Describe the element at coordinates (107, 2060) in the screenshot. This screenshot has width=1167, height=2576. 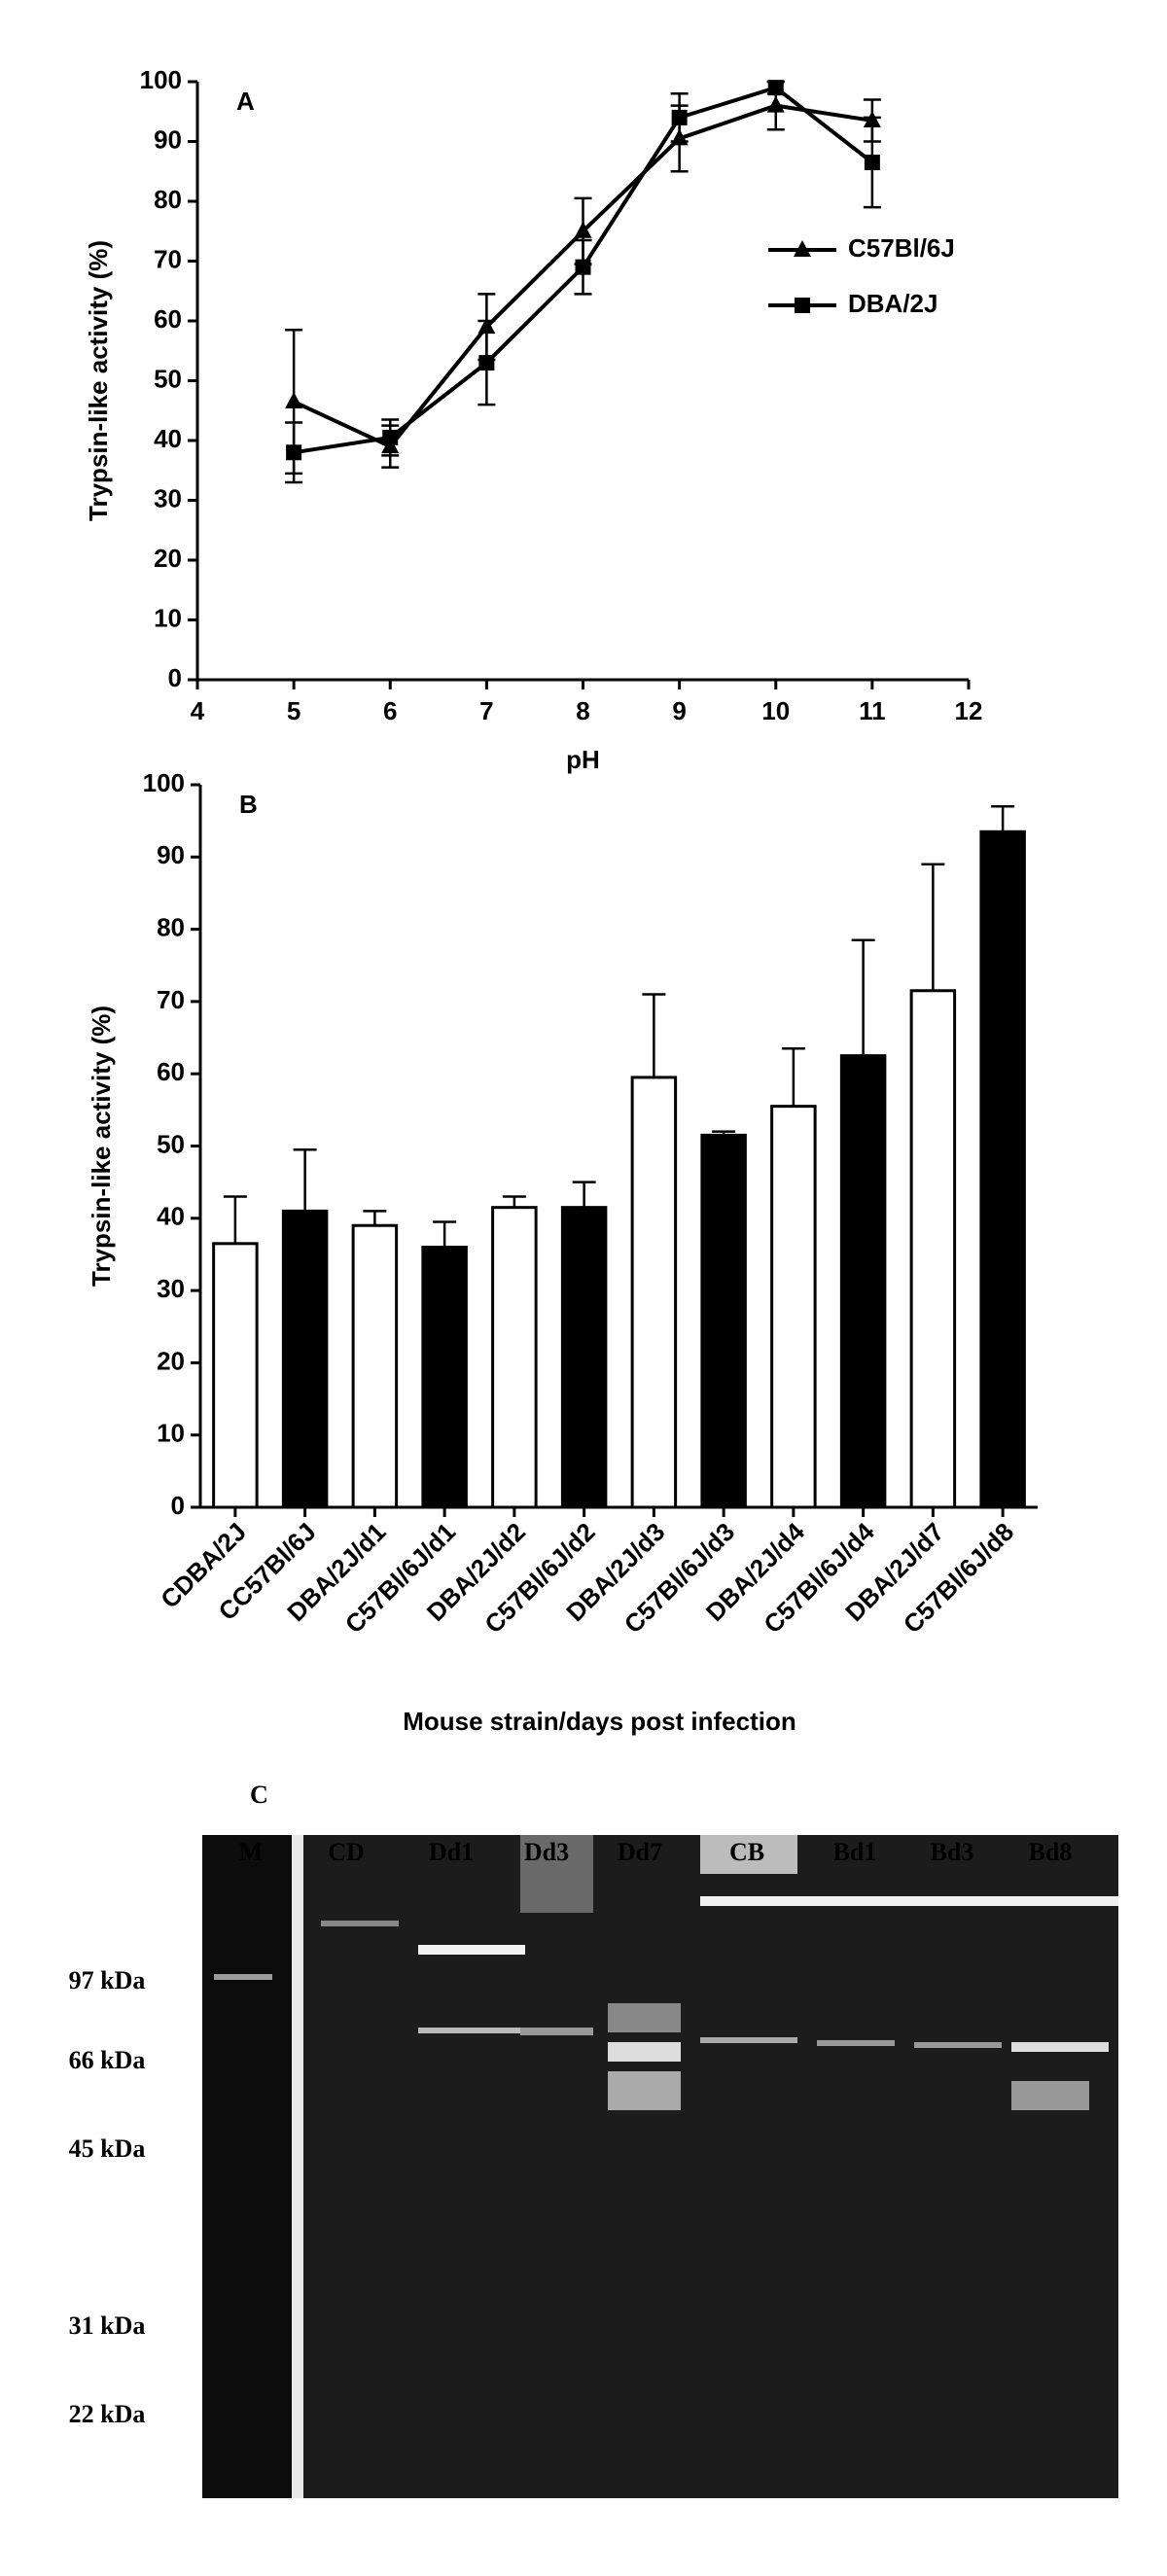
I see `marker-label: 66 kDa` at that location.